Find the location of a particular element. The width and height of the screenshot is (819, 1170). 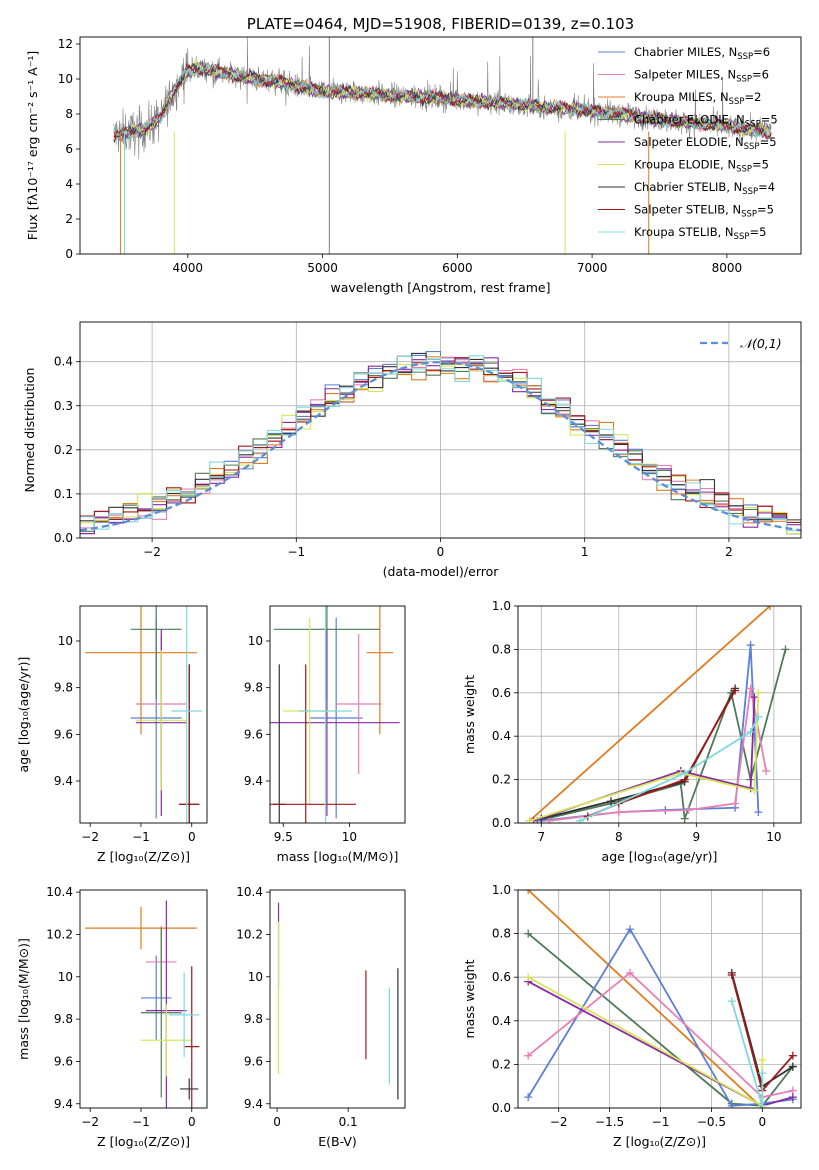

legend-entry-suffix: =2 is located at coordinates (752, 97).